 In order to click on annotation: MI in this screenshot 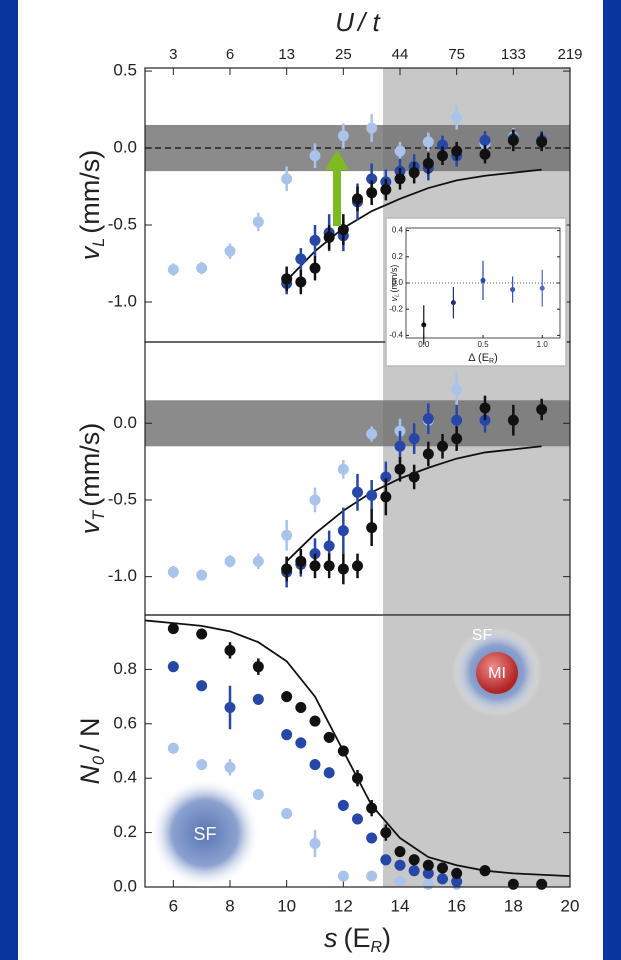, I will do `click(497, 673)`.